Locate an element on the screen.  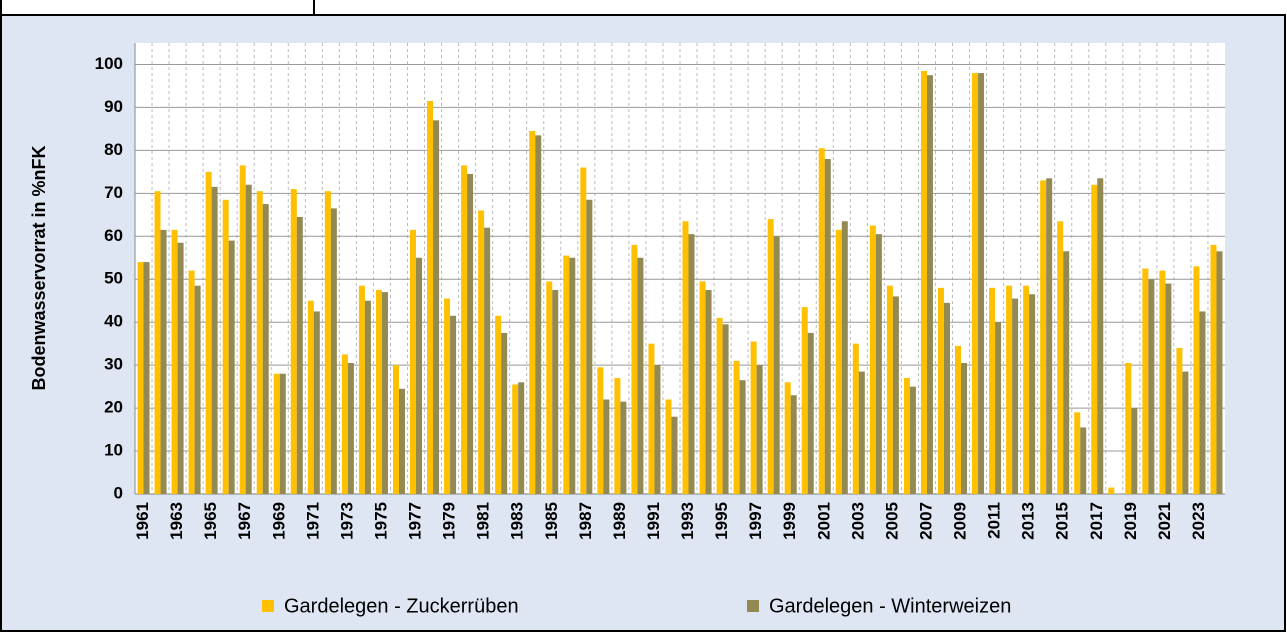
x-tick-label: 1981 is located at coordinates (483, 521).